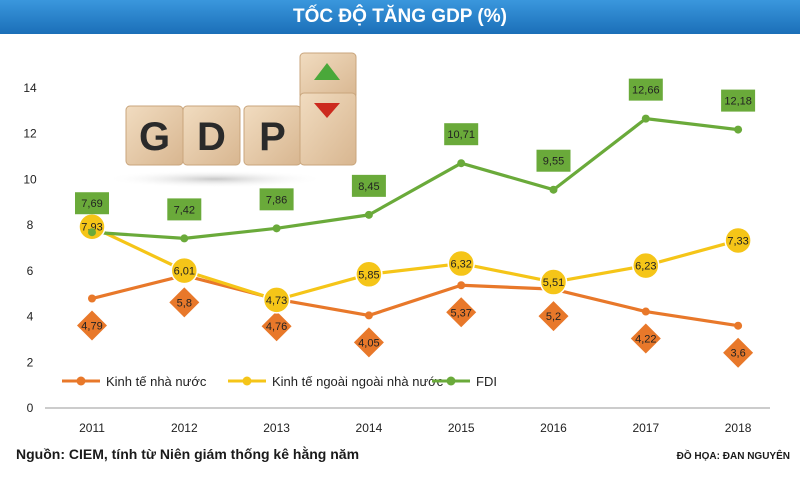 This screenshot has width=800, height=479. I want to click on data-label: 5,51, so click(553, 283).